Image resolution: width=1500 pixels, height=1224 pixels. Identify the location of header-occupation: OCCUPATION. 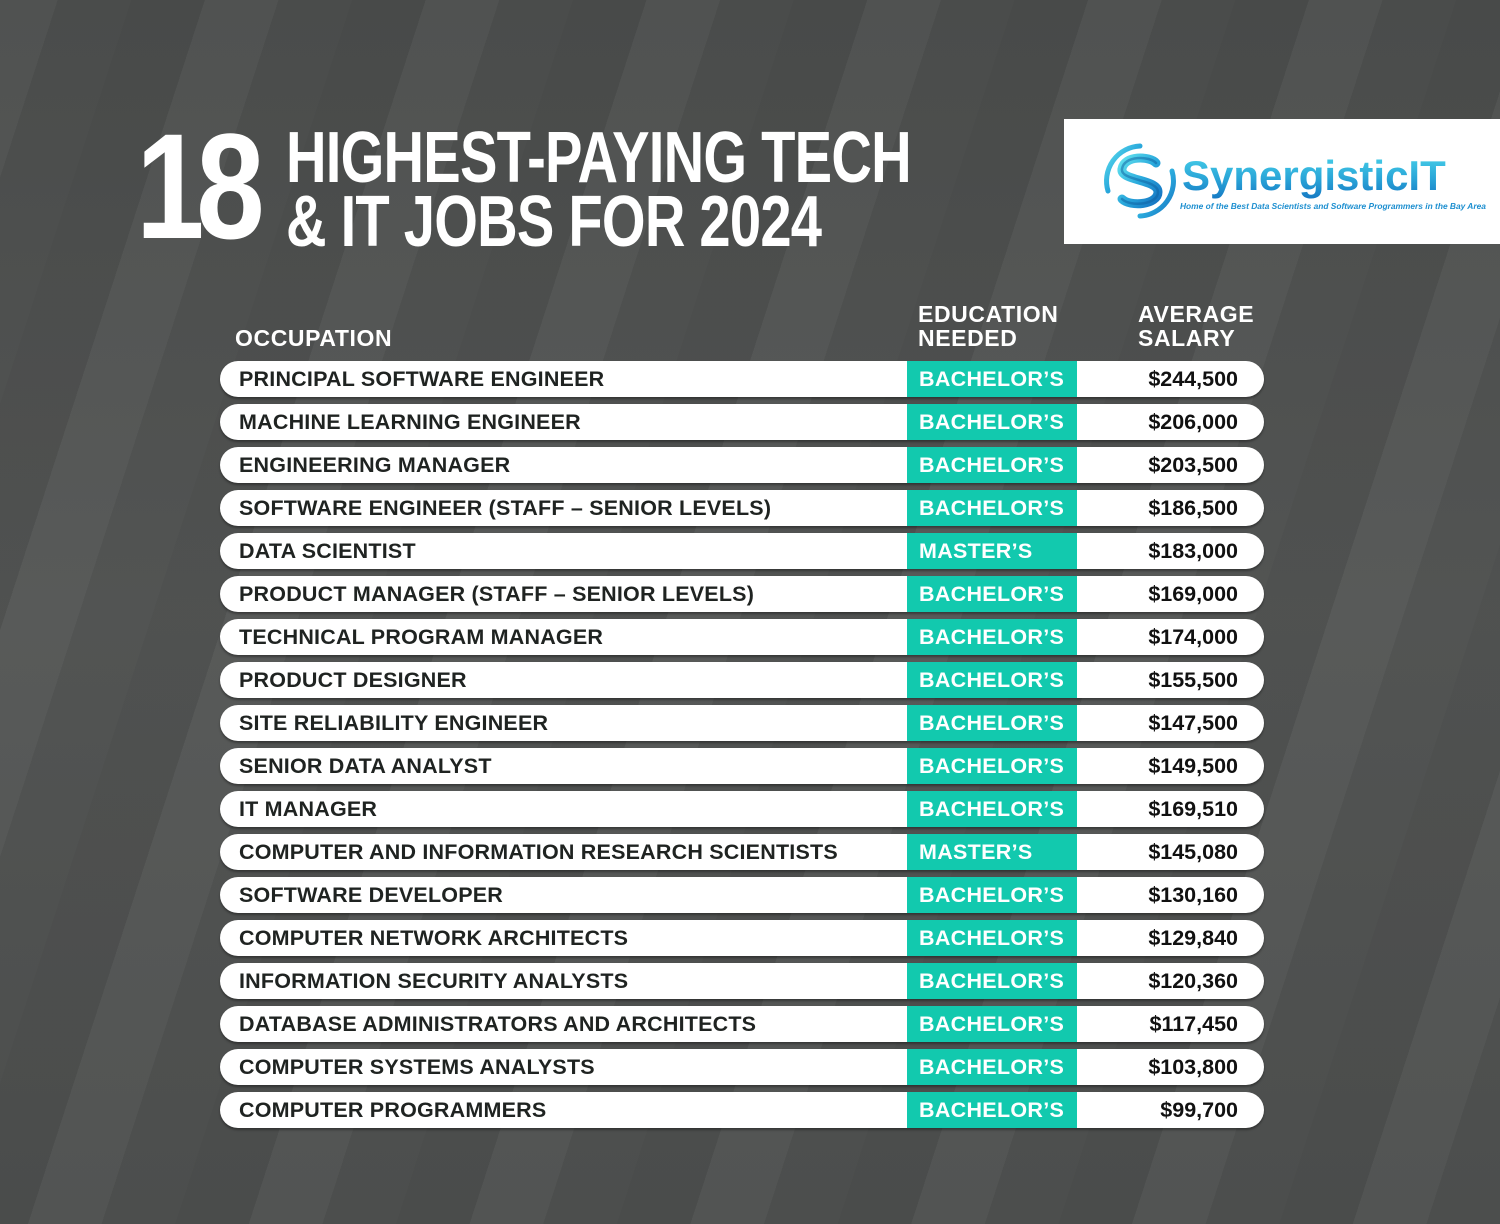
(314, 338).